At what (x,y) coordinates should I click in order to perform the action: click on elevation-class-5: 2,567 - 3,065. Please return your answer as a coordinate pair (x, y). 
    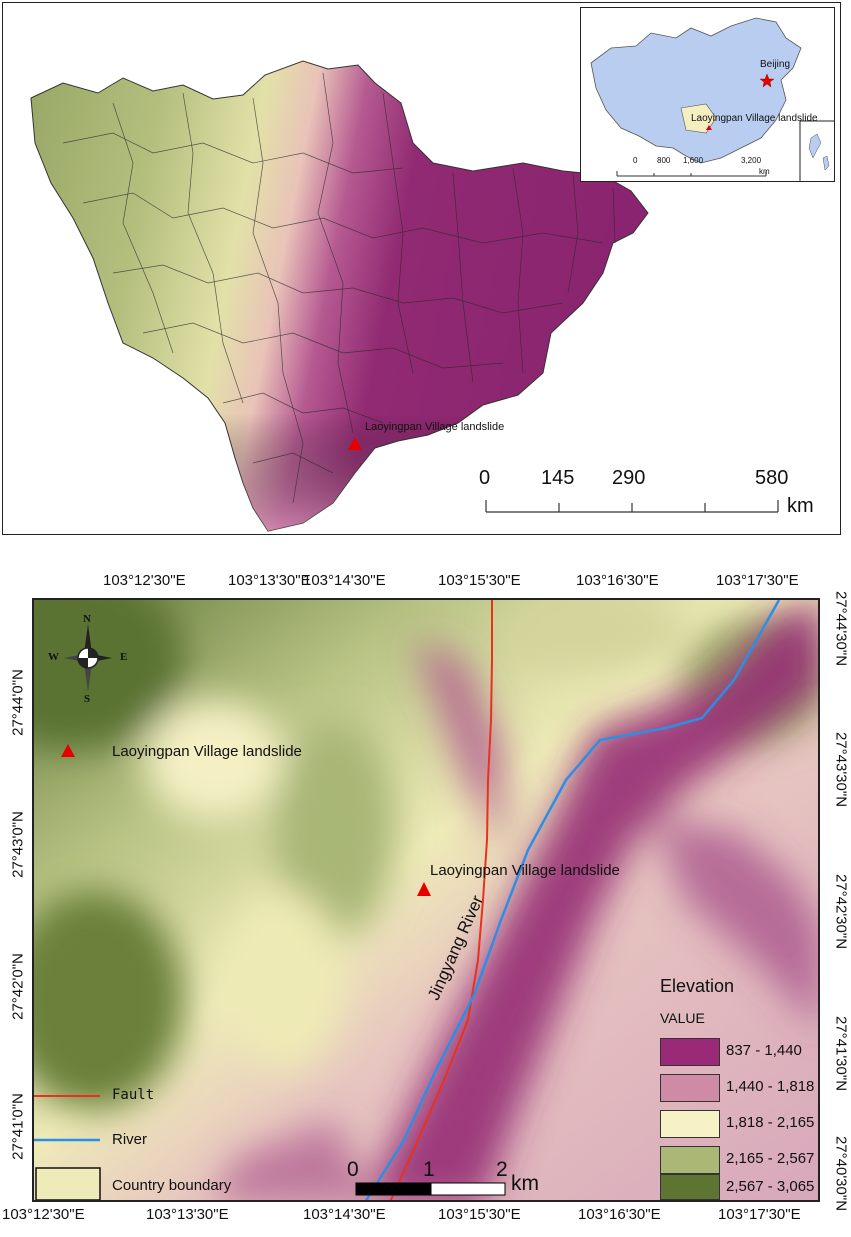
    Looking at the image, I should click on (770, 1186).